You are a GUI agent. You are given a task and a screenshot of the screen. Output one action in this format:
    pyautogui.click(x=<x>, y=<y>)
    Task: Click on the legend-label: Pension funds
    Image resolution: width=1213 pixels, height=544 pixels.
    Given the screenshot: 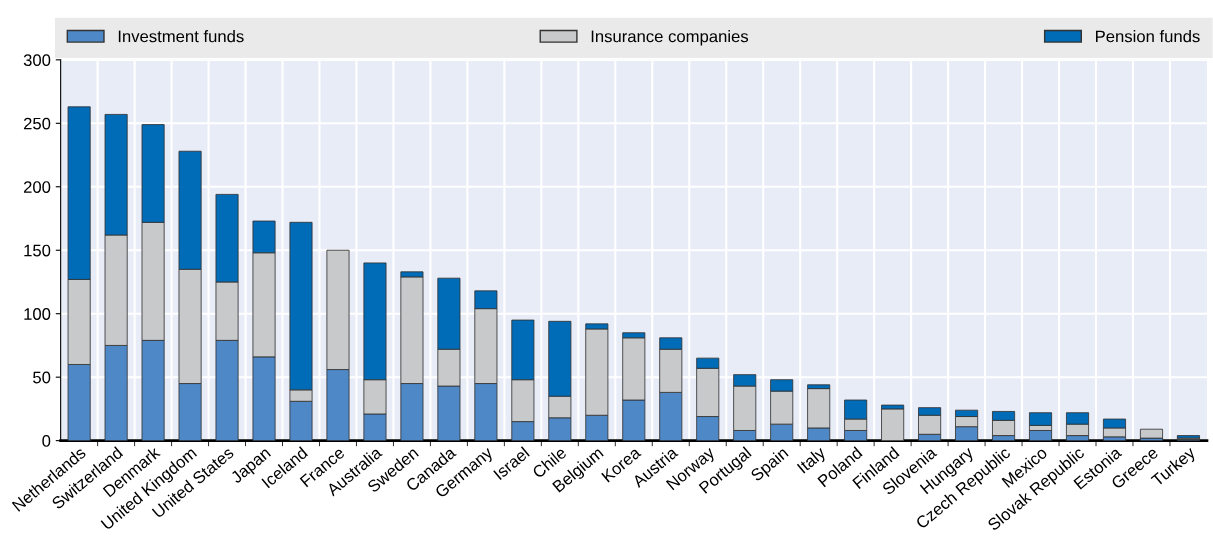 What is the action you would take?
    pyautogui.click(x=1148, y=36)
    